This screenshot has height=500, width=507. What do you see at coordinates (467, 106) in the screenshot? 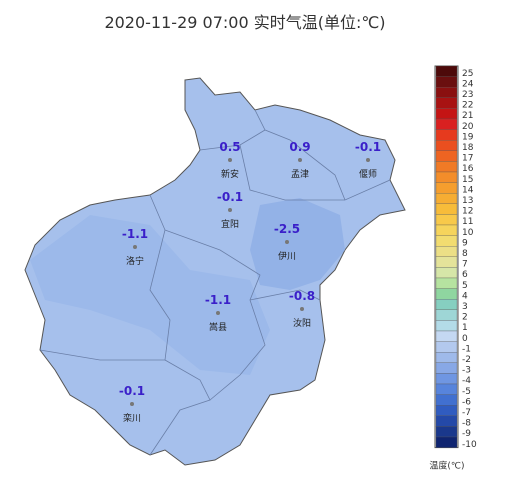
I see `legend-label: 22` at bounding box center [467, 106].